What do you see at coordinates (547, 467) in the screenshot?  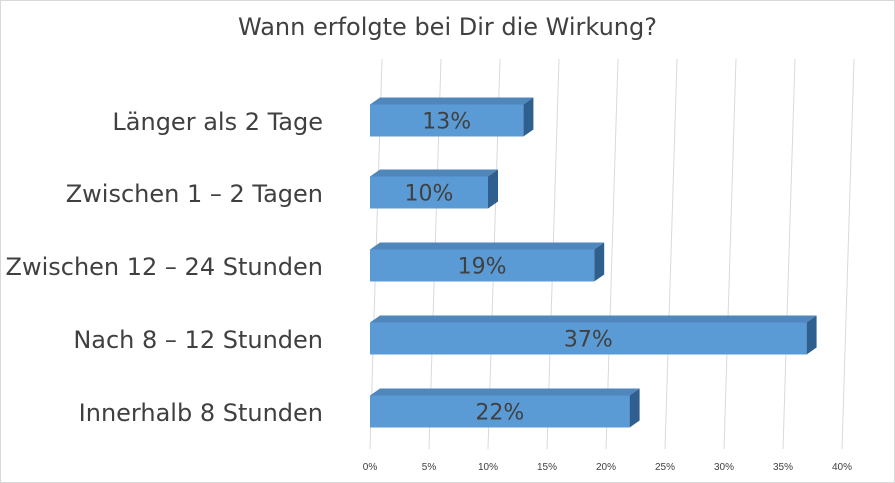 I see `x-tick-label: 15%` at bounding box center [547, 467].